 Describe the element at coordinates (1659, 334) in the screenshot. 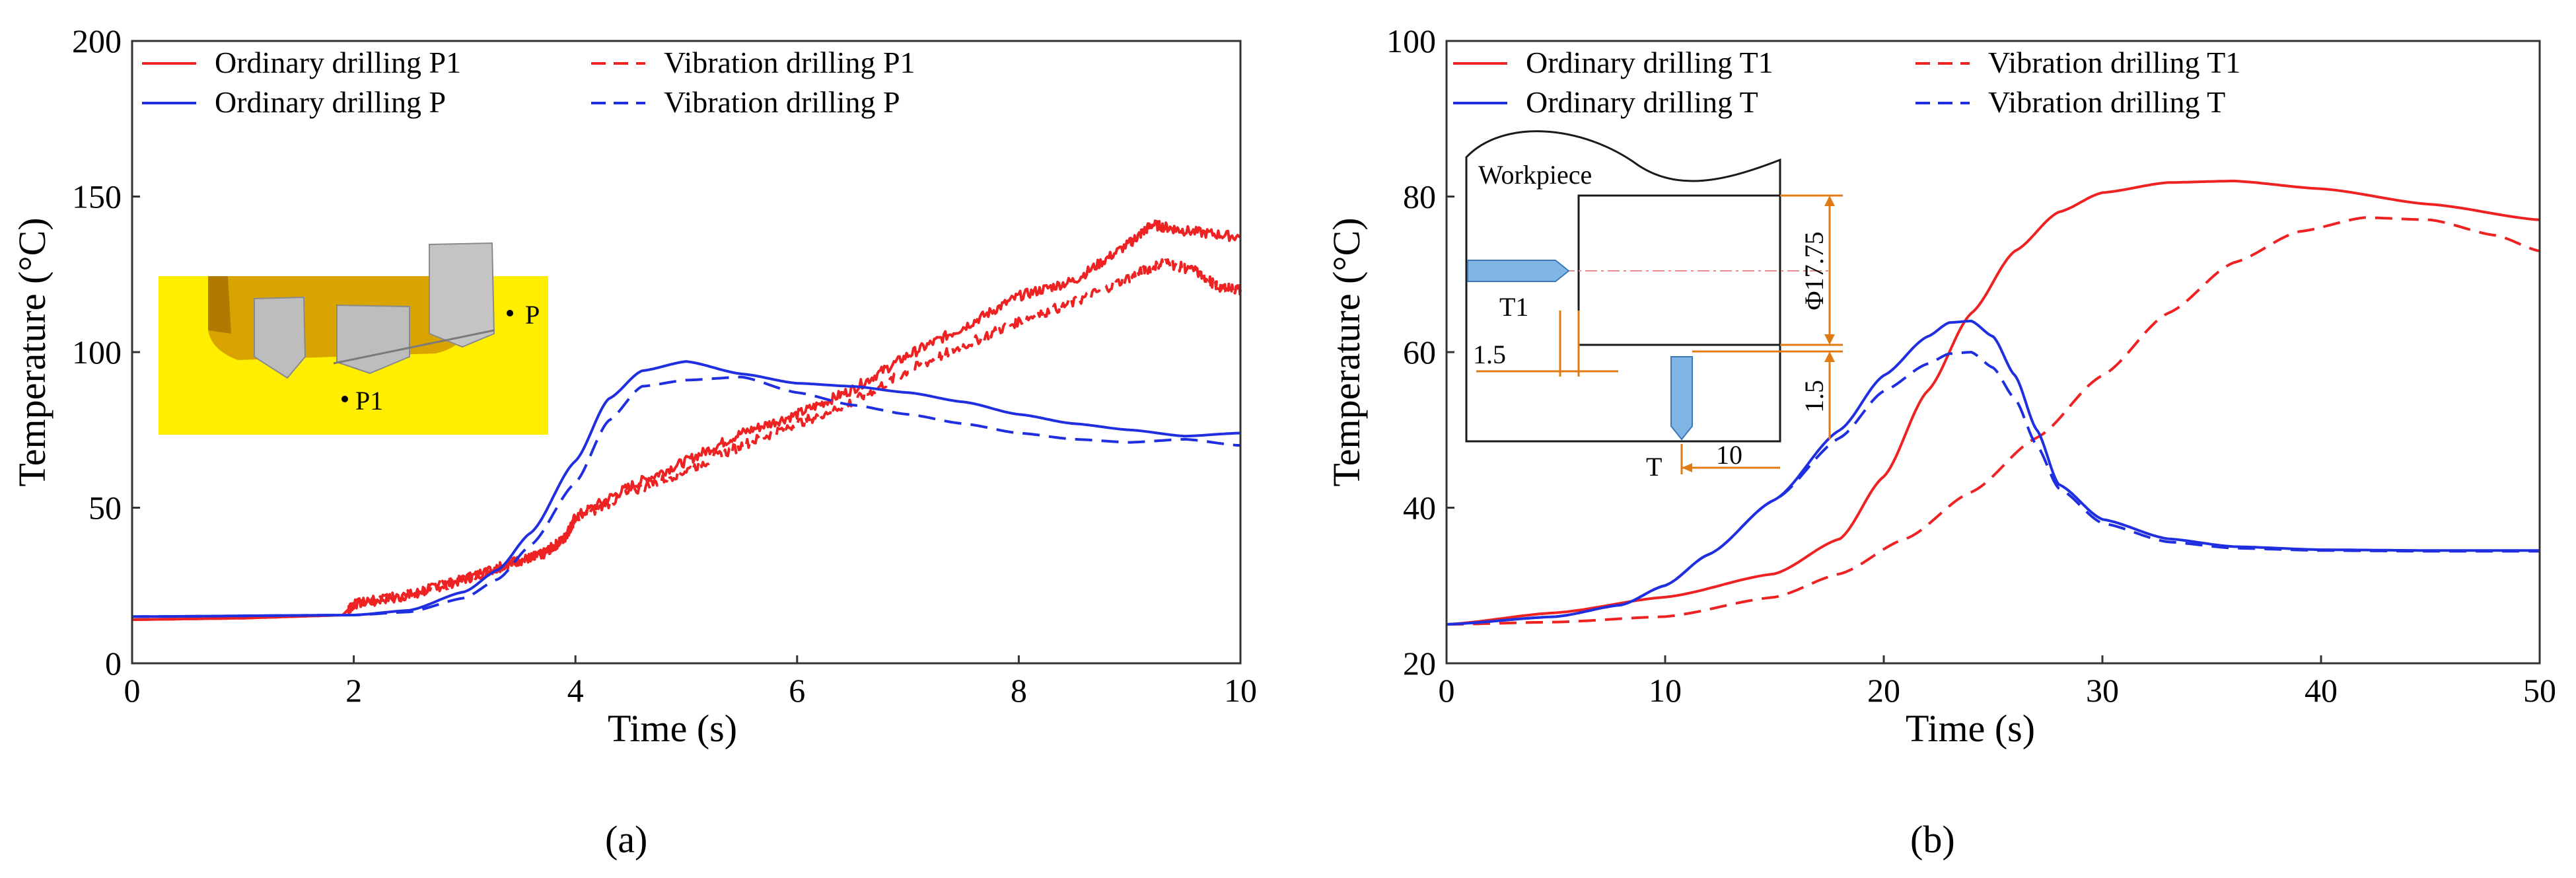

I see `dimension-lines` at that location.